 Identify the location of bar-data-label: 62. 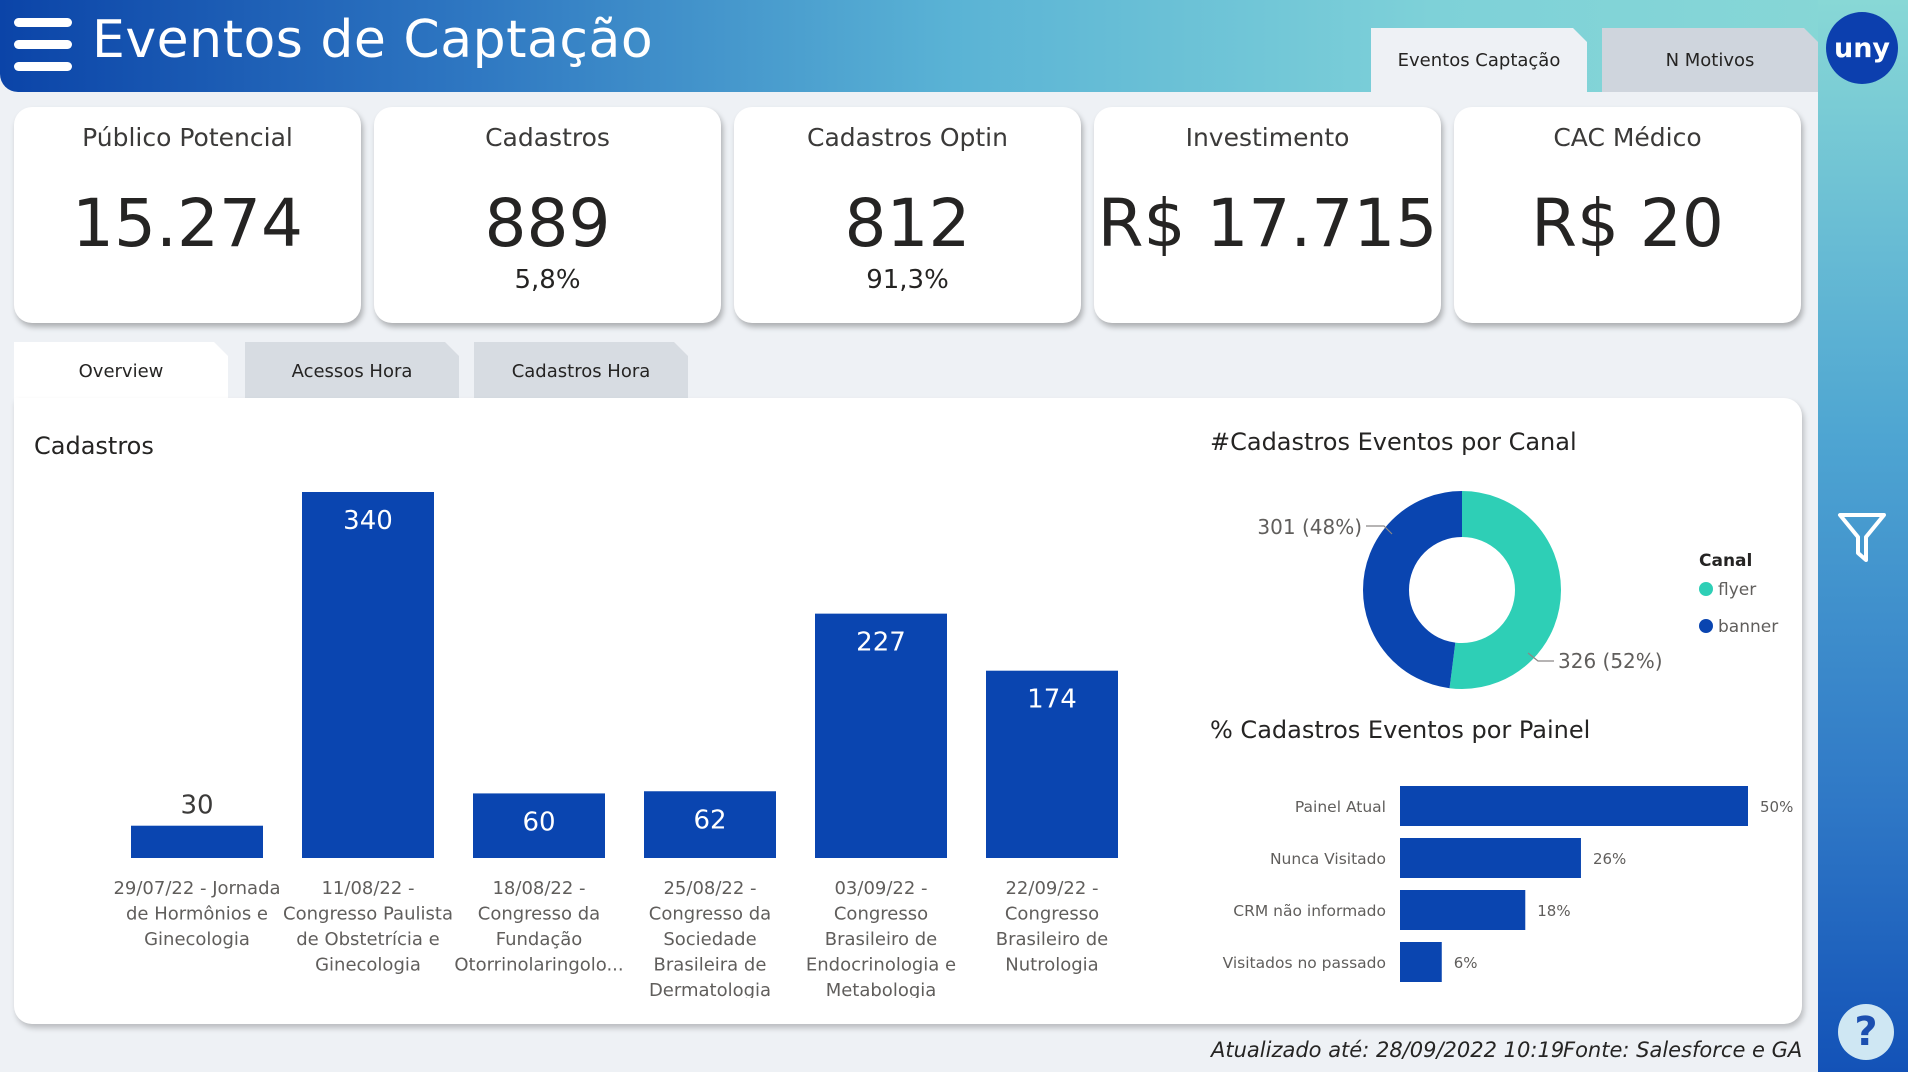
(709, 820).